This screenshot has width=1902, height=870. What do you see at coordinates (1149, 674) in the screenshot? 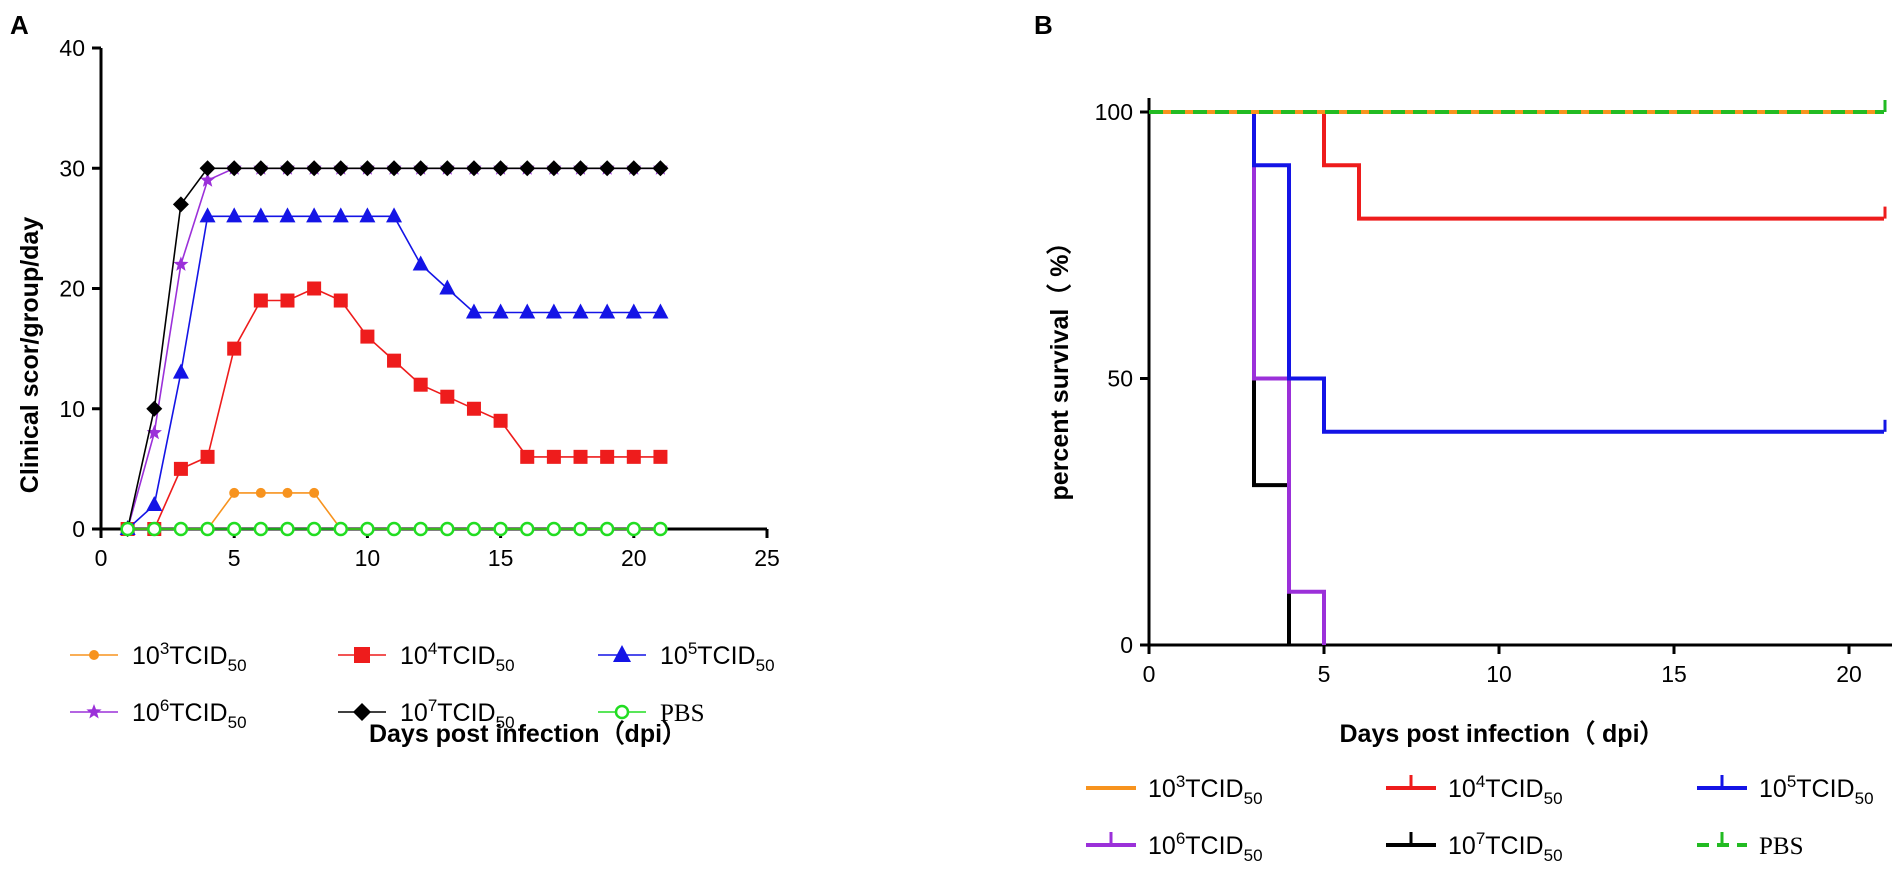
I see `panel-b-x-tick-label: 0` at bounding box center [1149, 674].